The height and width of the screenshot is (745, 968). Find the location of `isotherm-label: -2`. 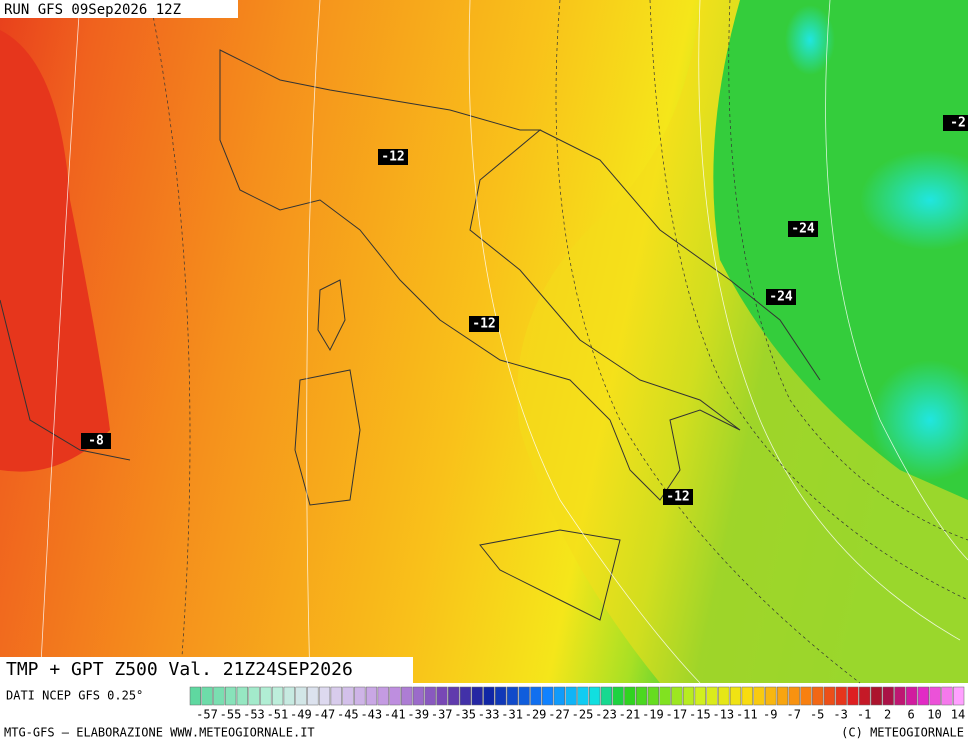

isotherm-label: -2 is located at coordinates (958, 123).